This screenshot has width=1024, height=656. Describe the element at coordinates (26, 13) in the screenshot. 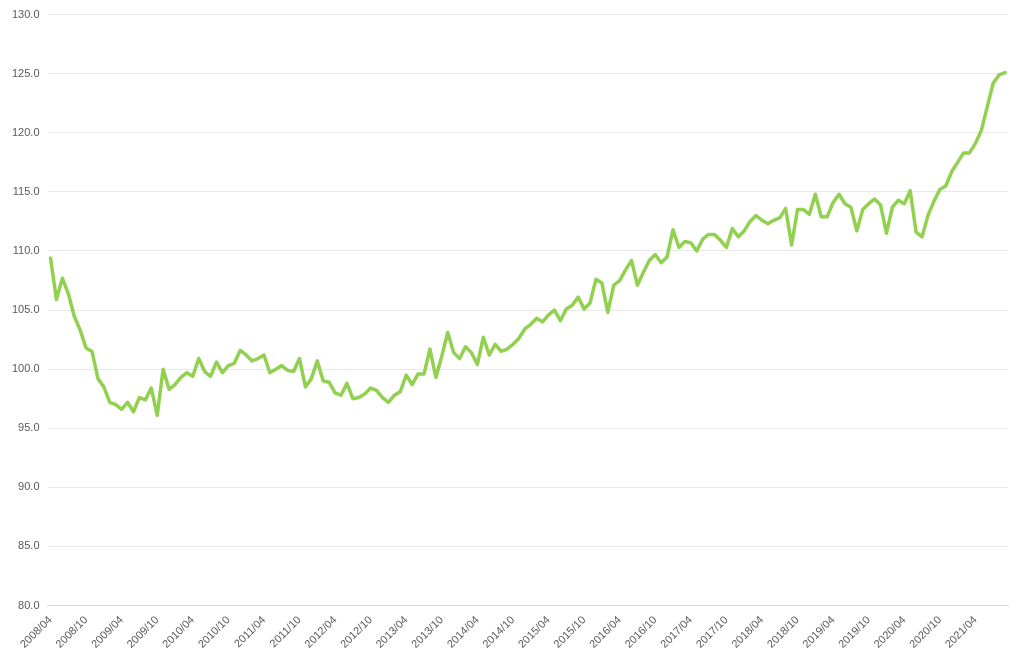

I see `y-tick-label: 130.0` at that location.